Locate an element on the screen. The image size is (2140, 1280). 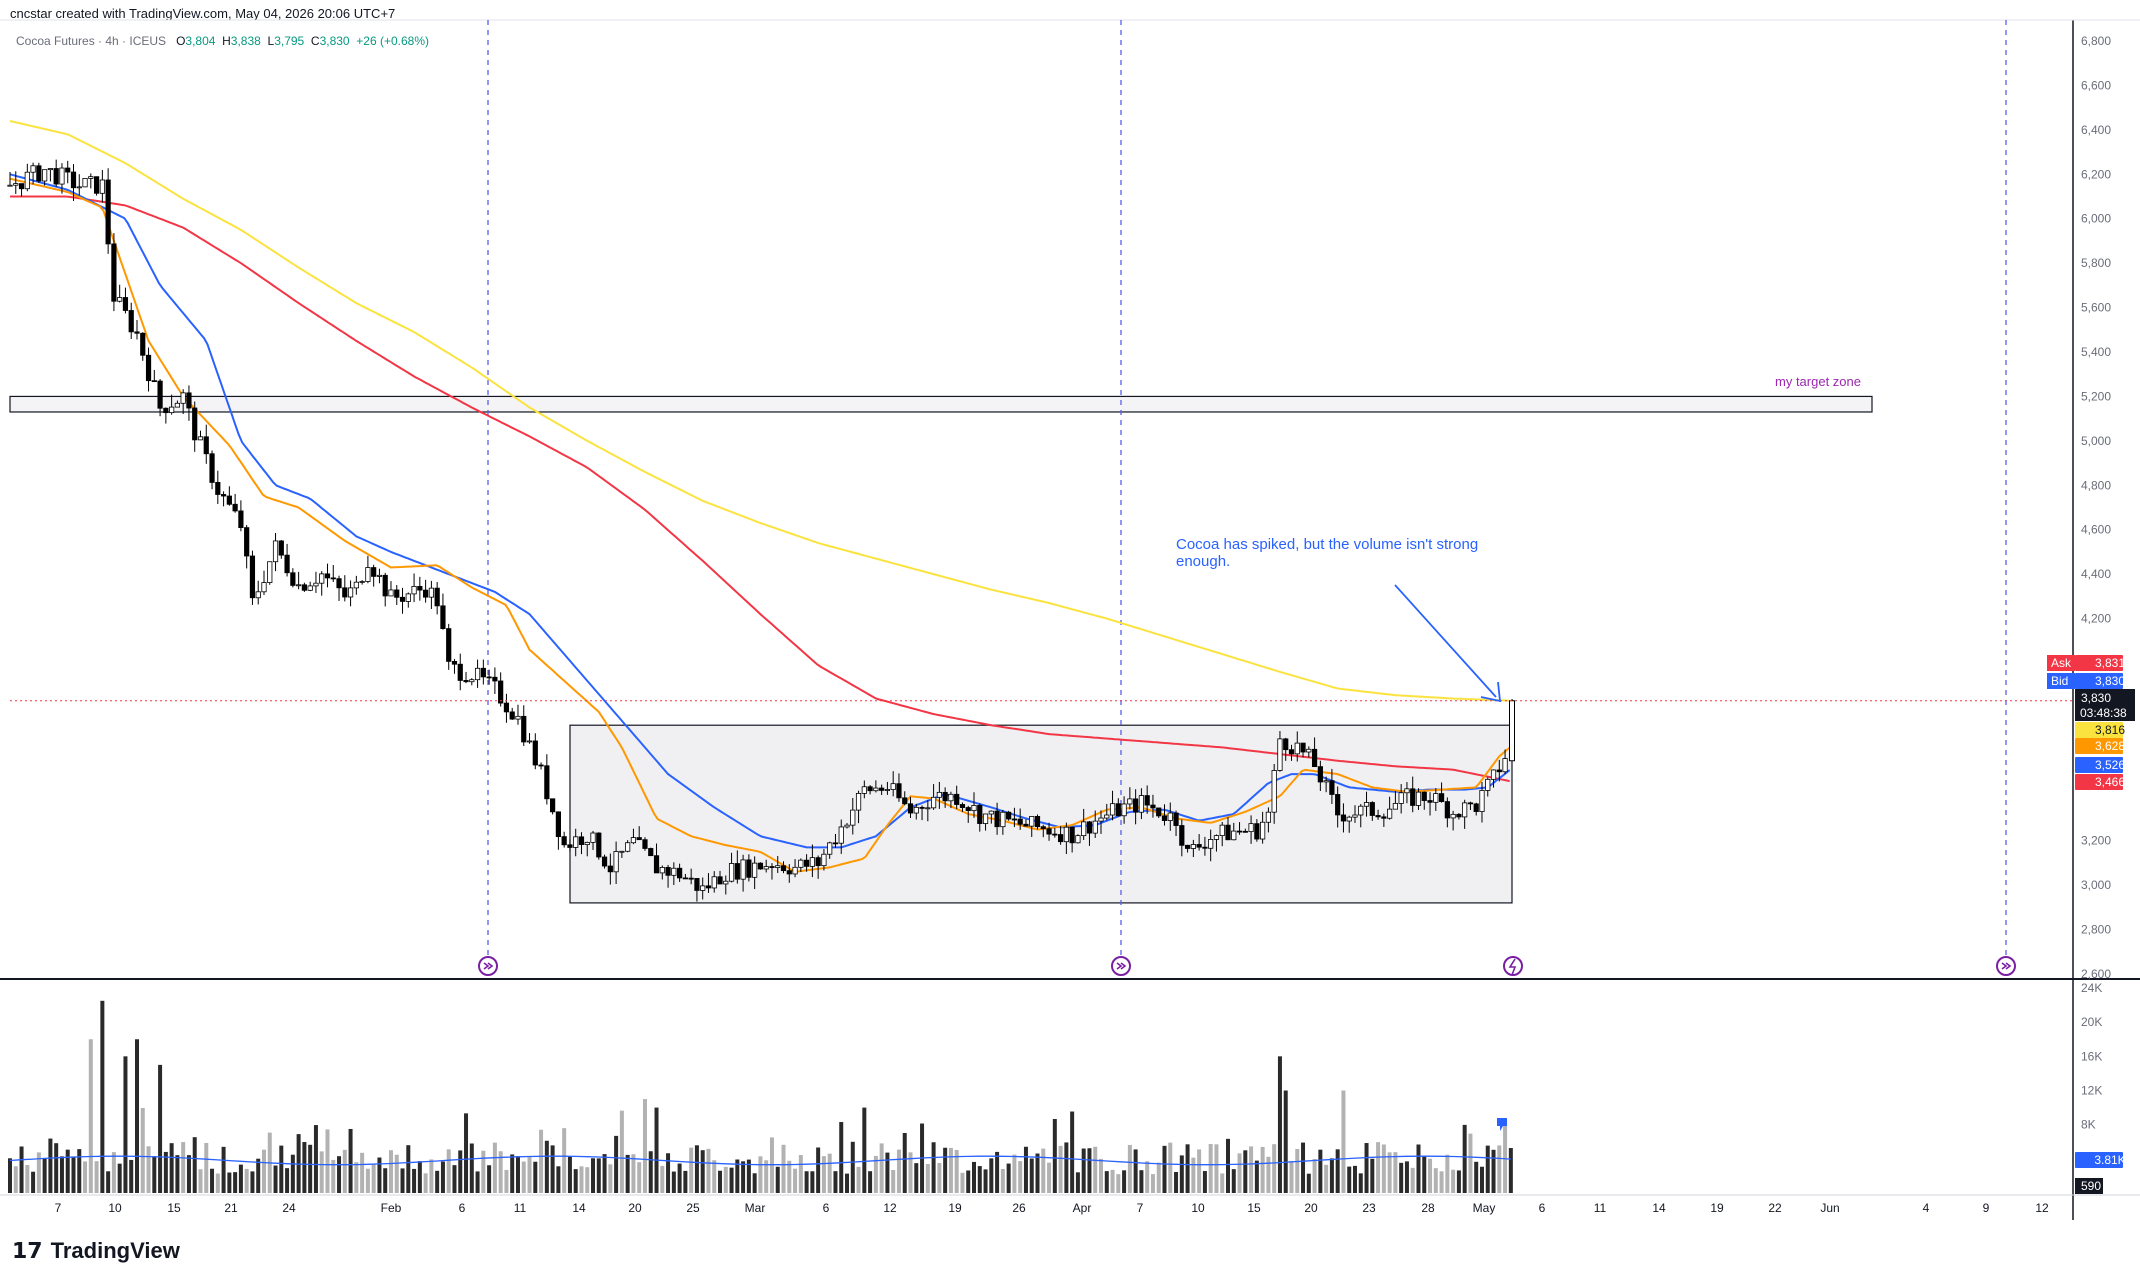
tradingview-brand: 𝟭𝟳 TradingView is located at coordinates (96, 1251).